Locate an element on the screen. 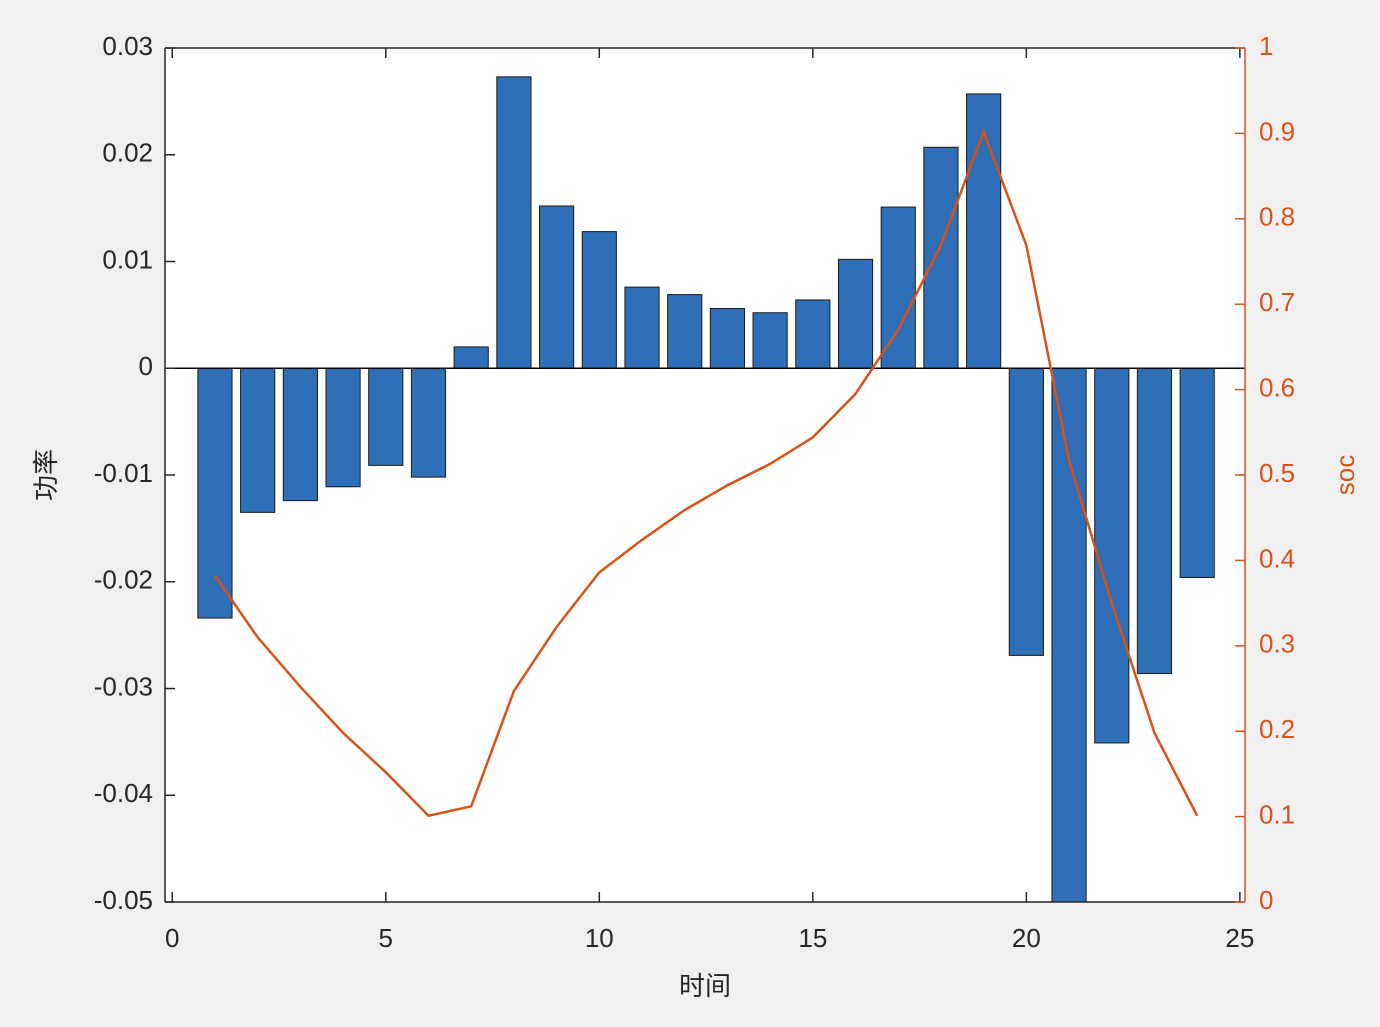  y2-axis-label: soc is located at coordinates (1345, 475).